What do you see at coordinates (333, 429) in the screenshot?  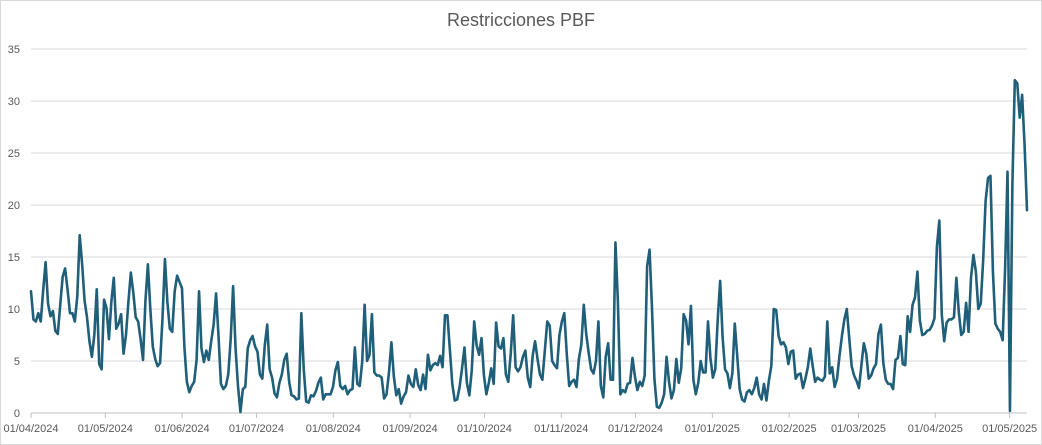 I see `x-tick-label: 01/08/2024` at bounding box center [333, 429].